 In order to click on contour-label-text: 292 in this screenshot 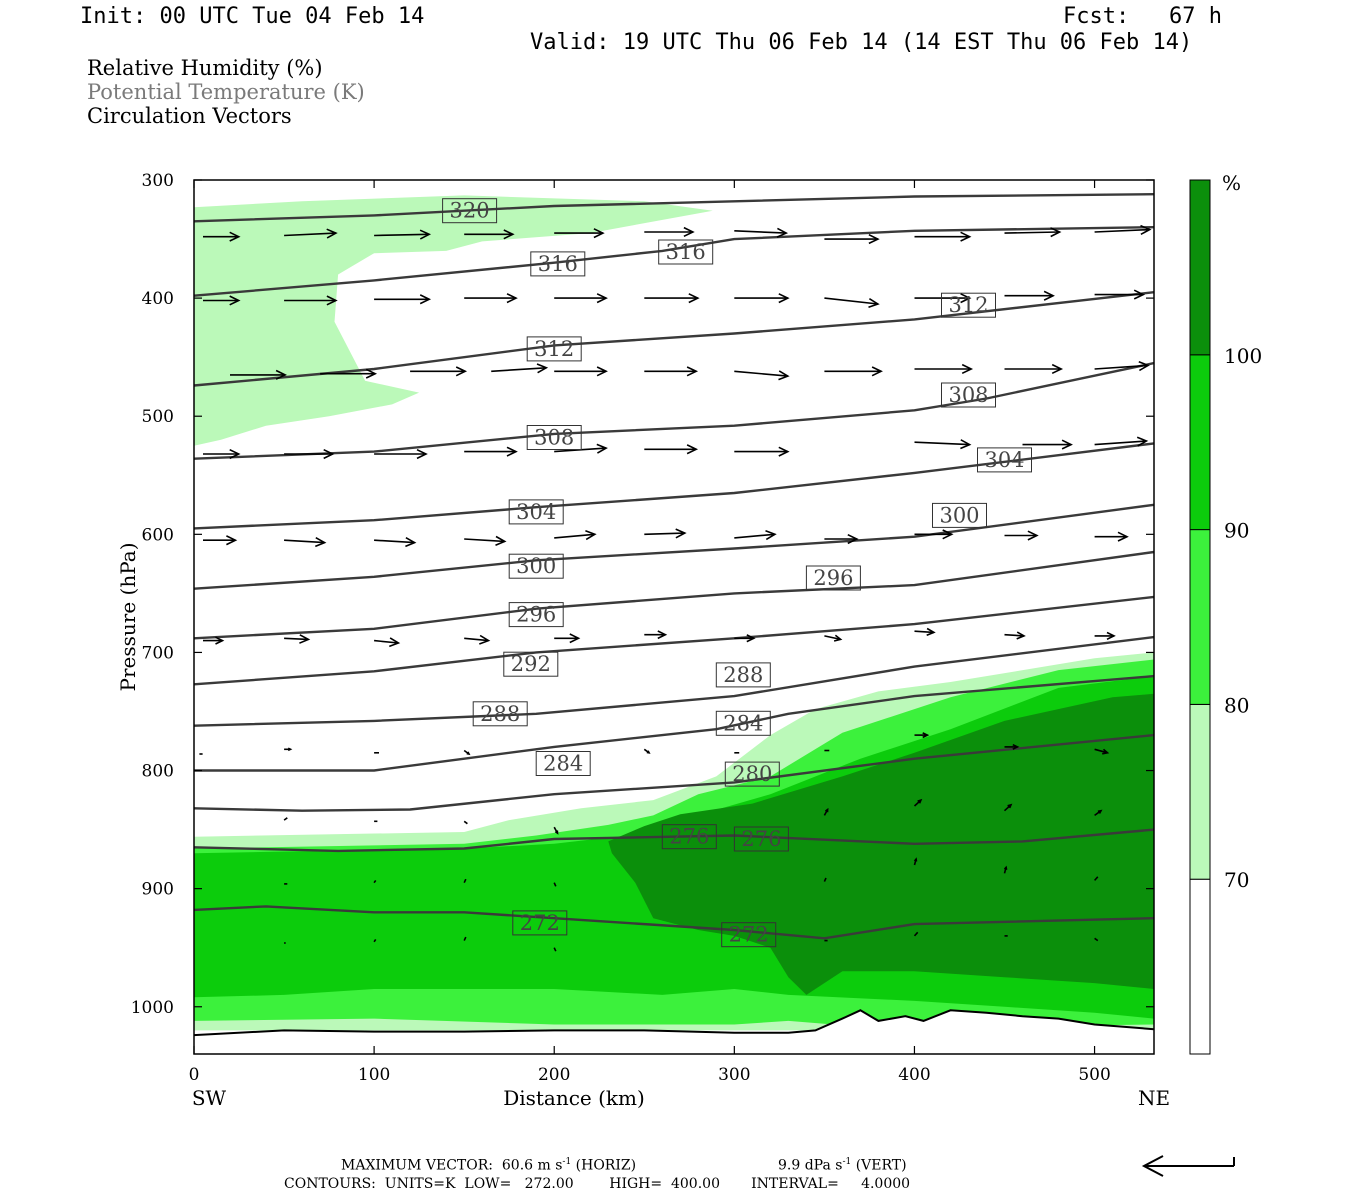, I will do `click(531, 664)`.